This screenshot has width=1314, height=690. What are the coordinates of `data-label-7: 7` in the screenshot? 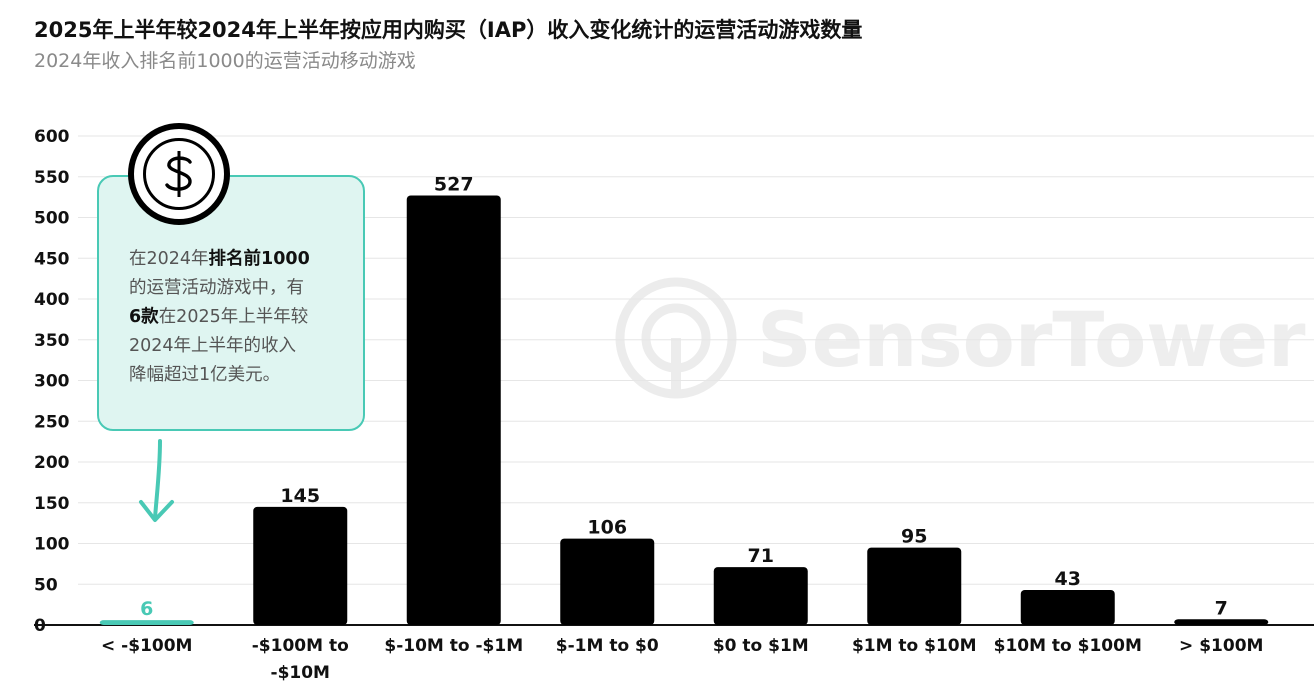 It's located at (1221, 608).